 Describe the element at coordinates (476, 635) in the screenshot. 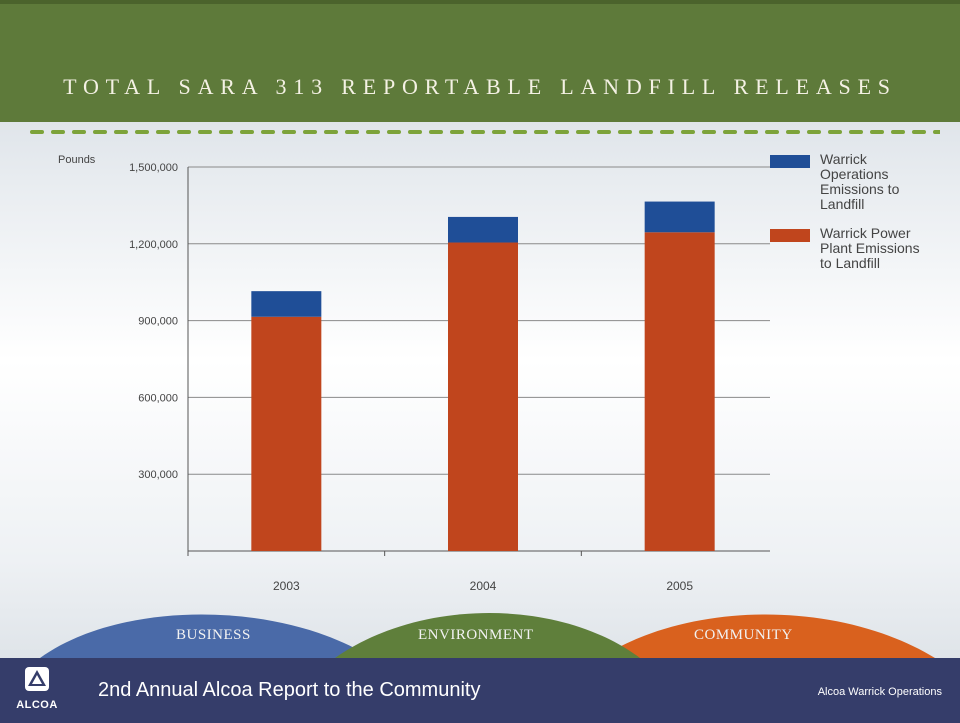

I see `environment-label: ENVIRONMENT` at that location.